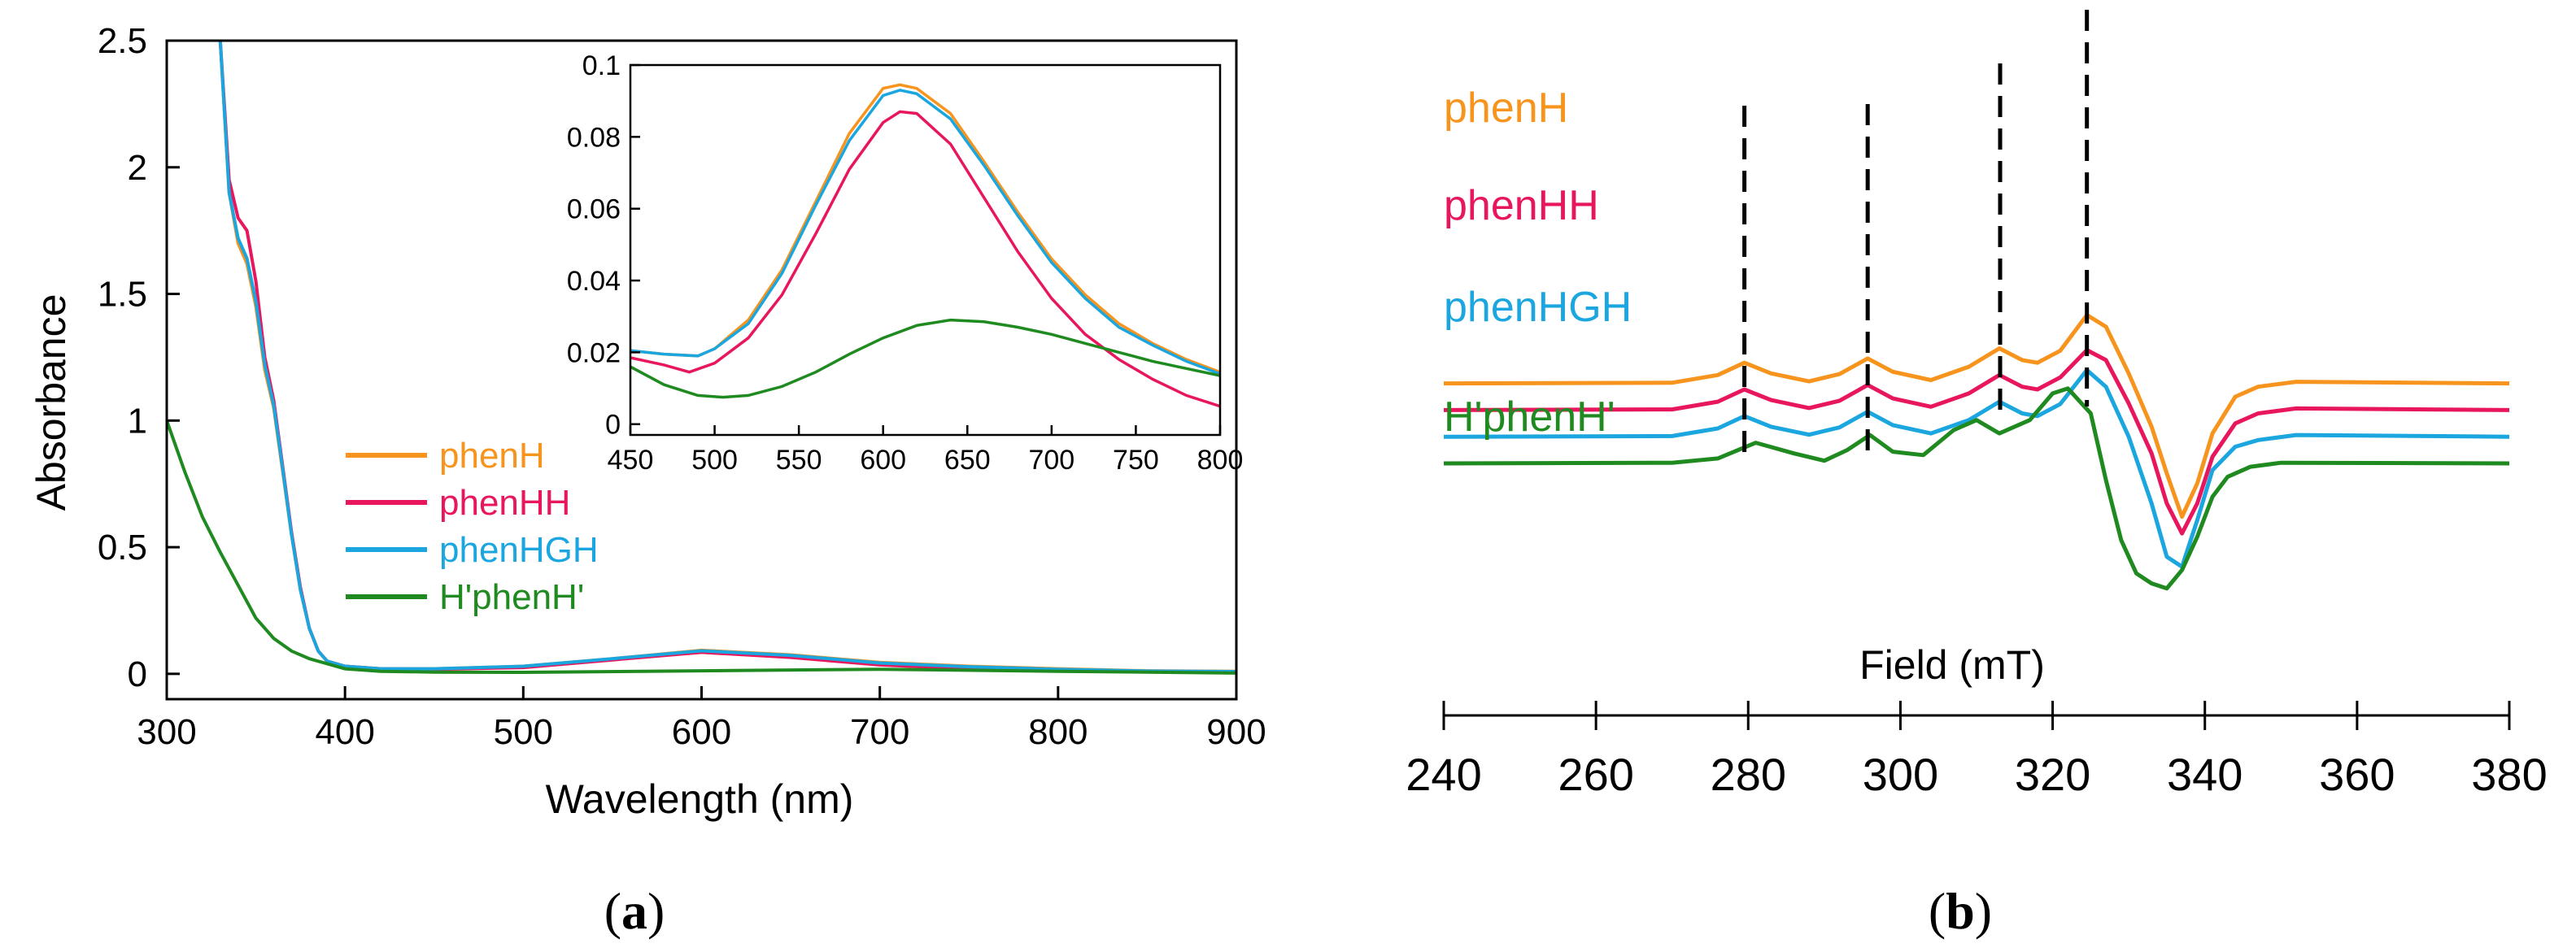 The width and height of the screenshot is (2576, 952). What do you see at coordinates (1748, 774) in the screenshot?
I see `x-tick-label: 280` at bounding box center [1748, 774].